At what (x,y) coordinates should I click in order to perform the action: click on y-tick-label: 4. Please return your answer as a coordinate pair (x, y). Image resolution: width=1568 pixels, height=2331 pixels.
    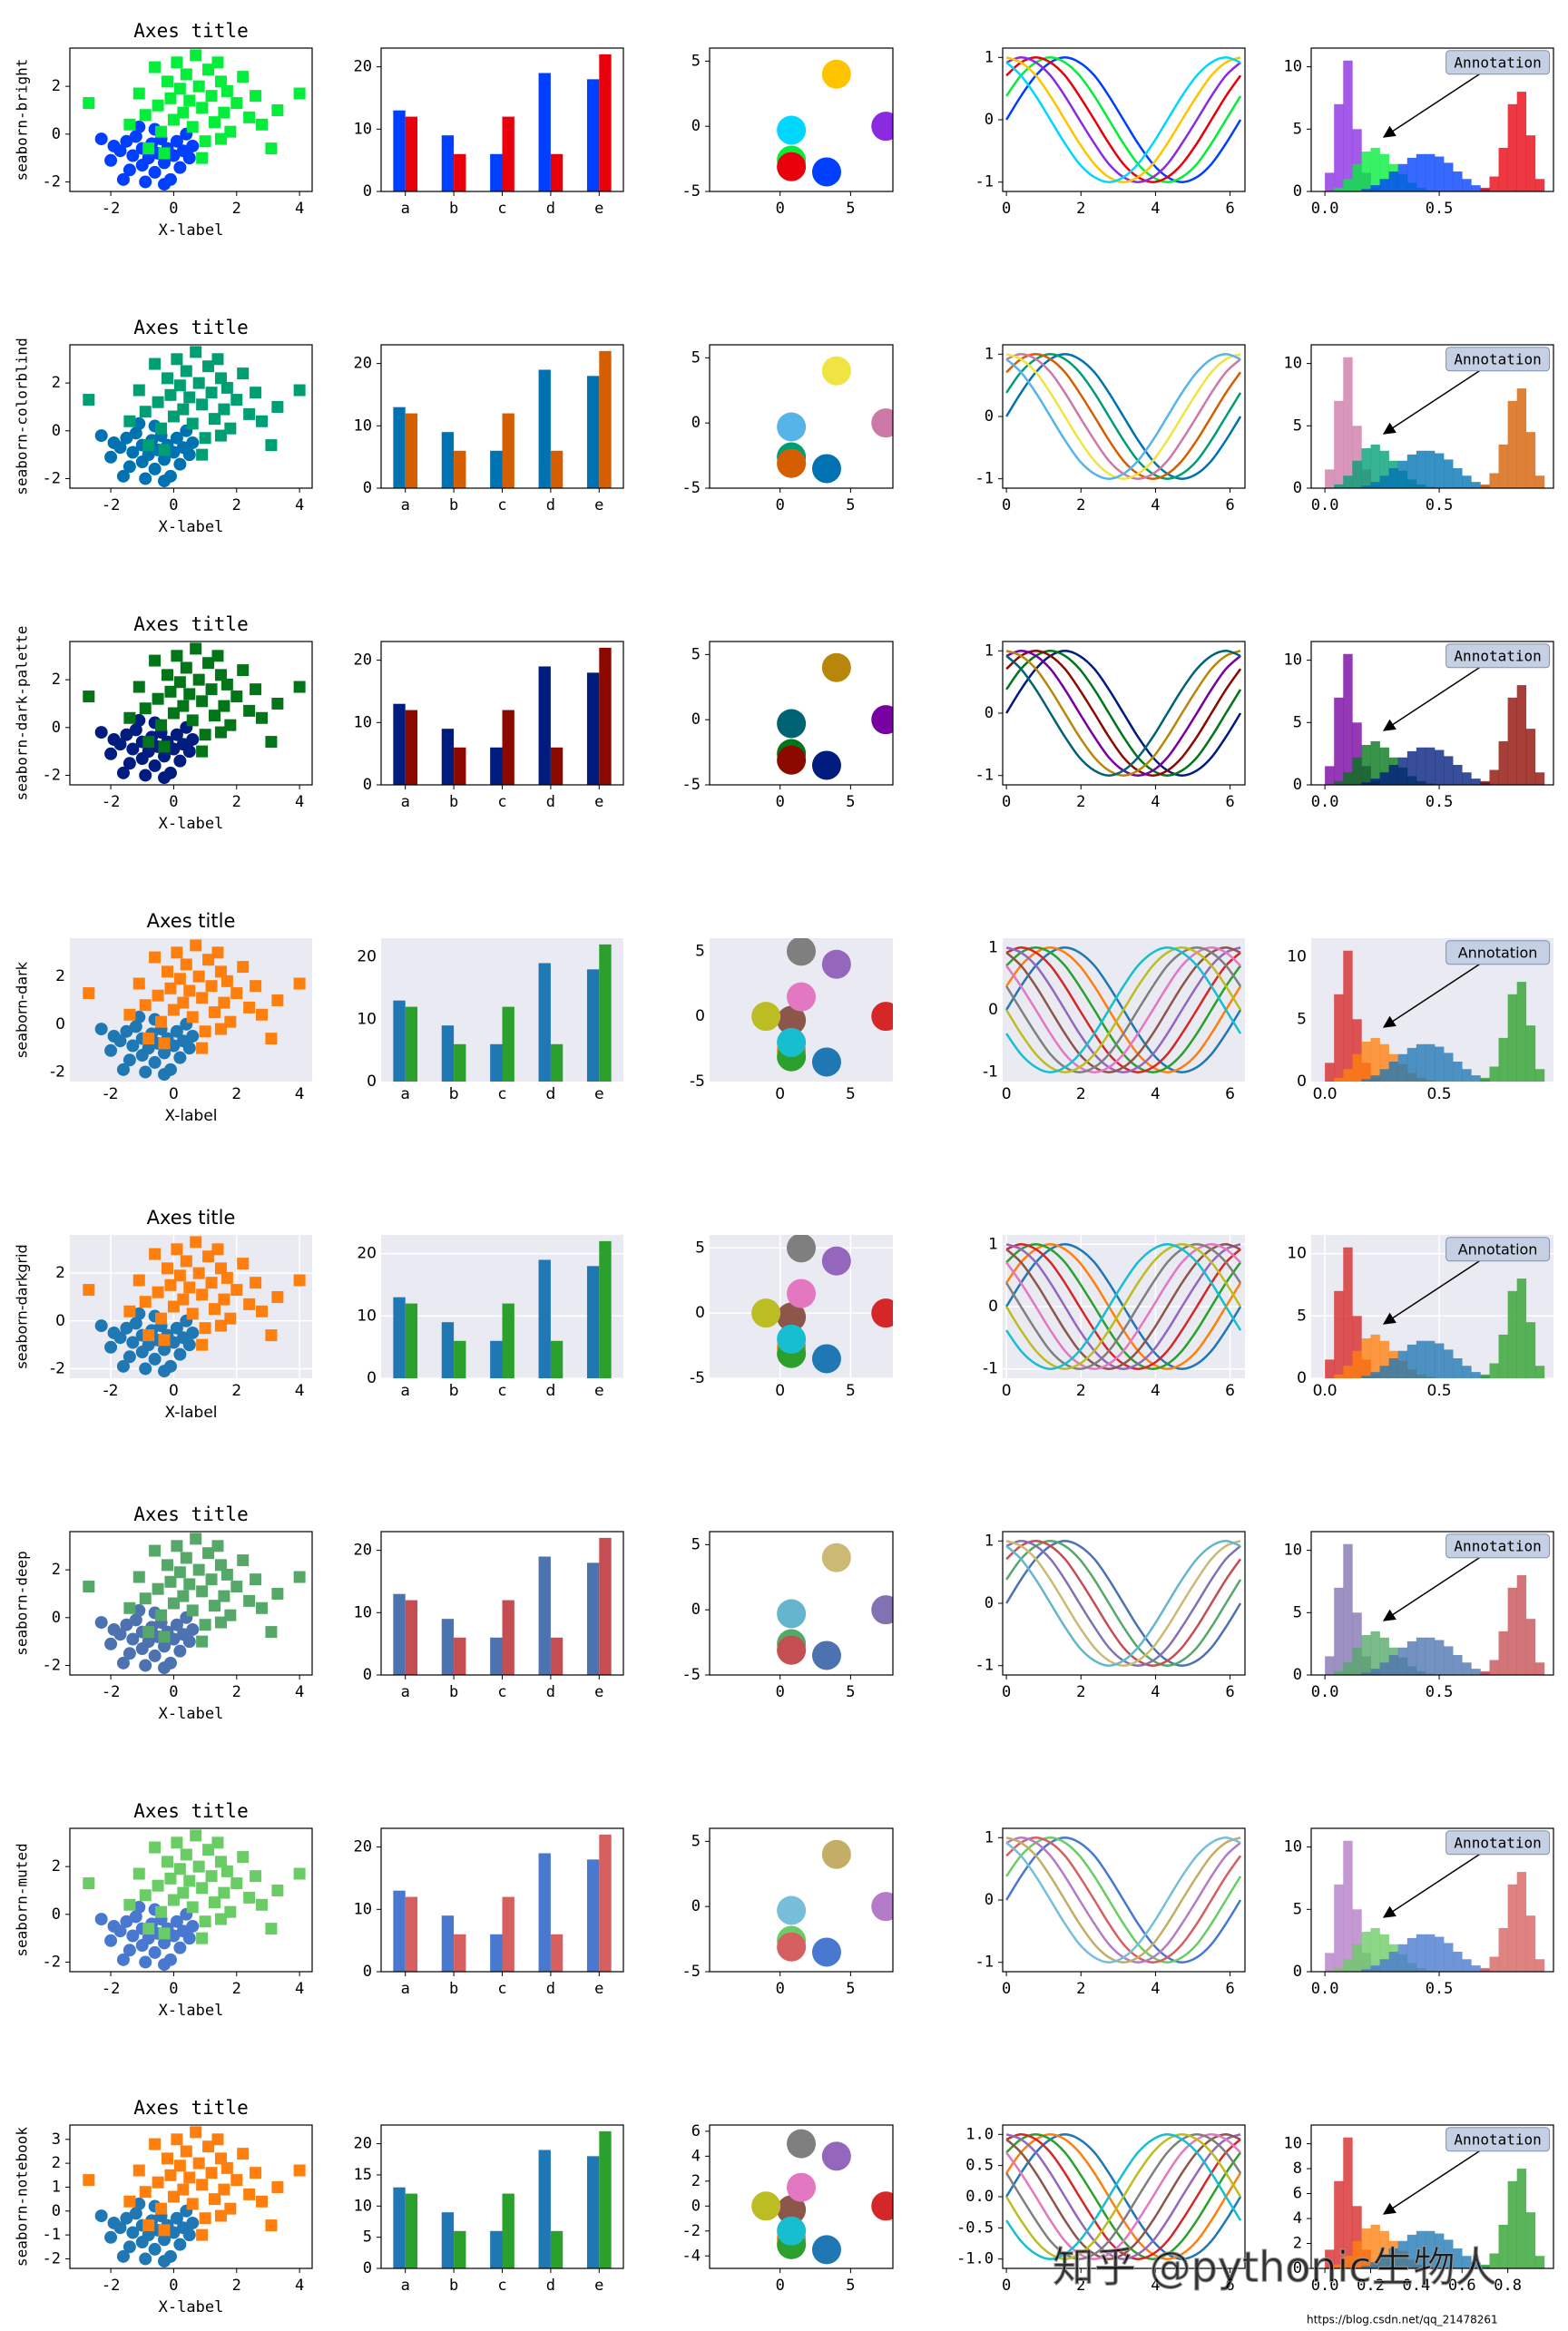
    Looking at the image, I should click on (1297, 2218).